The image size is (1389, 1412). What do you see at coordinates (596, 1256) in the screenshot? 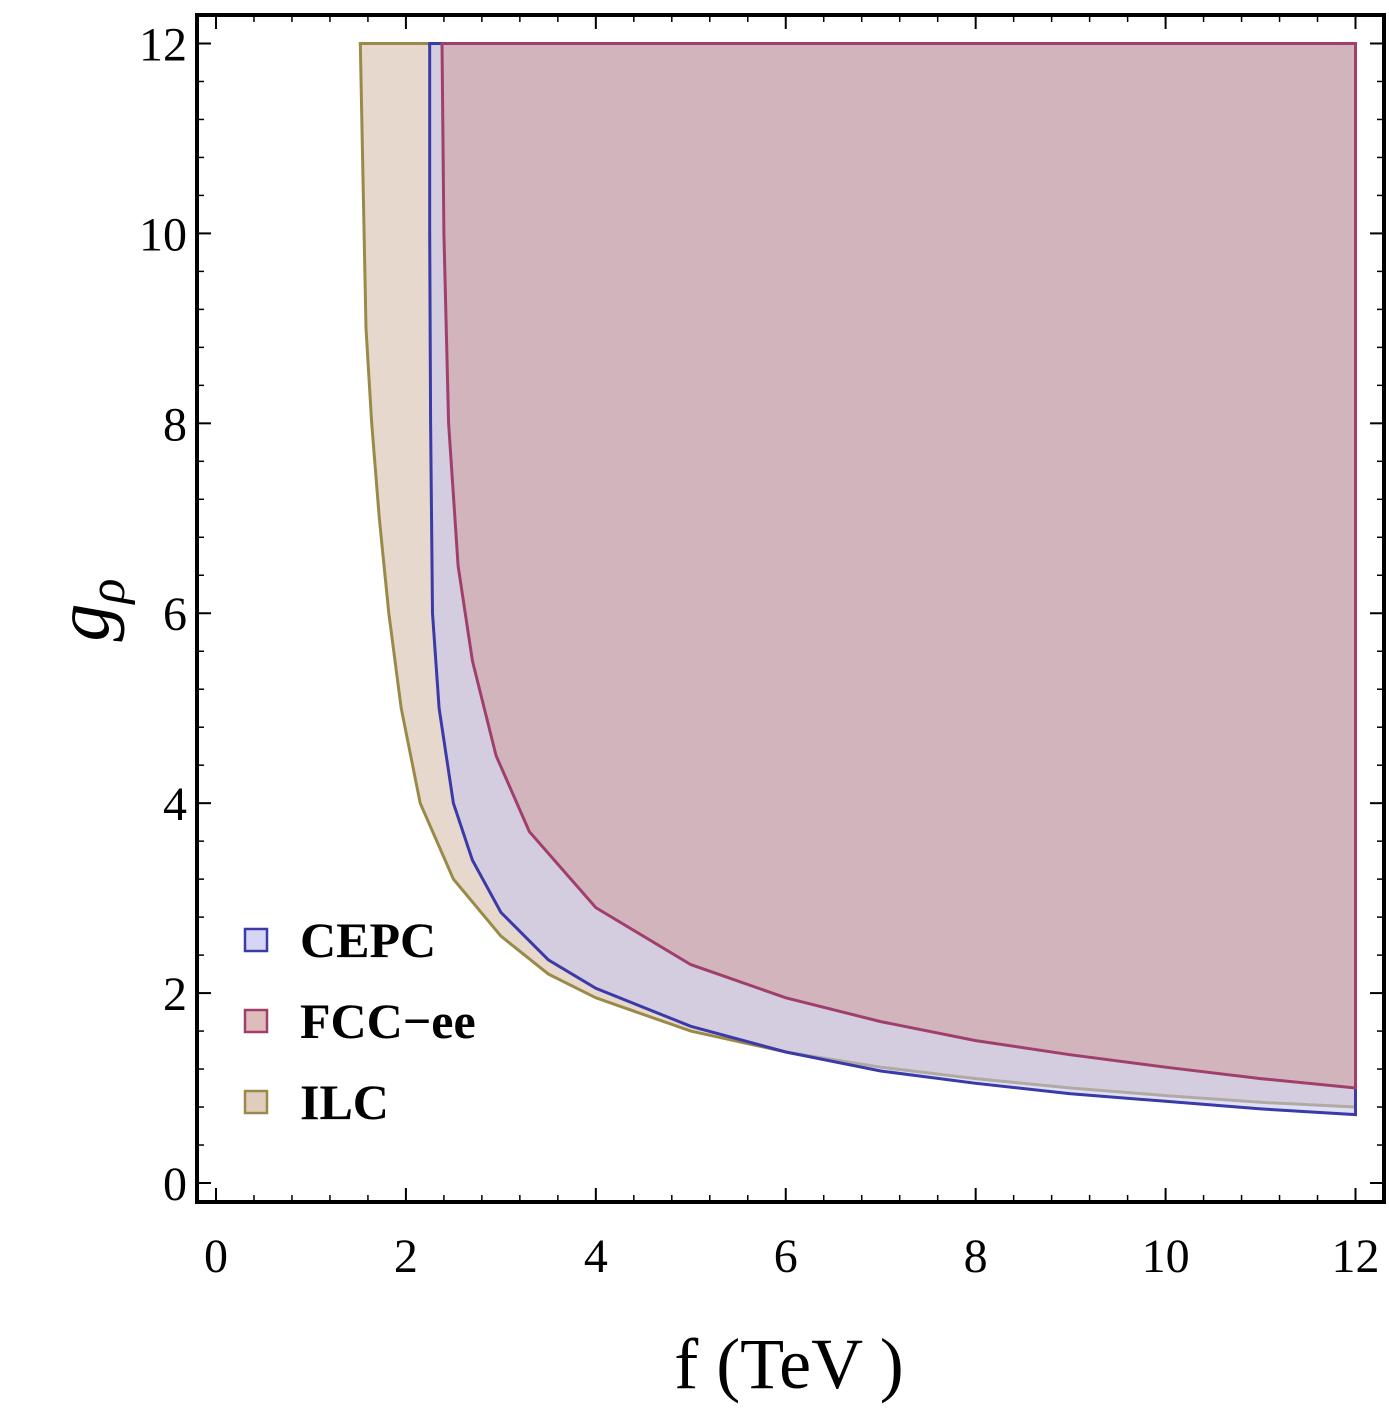
I see `x-tick-label: 4` at bounding box center [596, 1256].